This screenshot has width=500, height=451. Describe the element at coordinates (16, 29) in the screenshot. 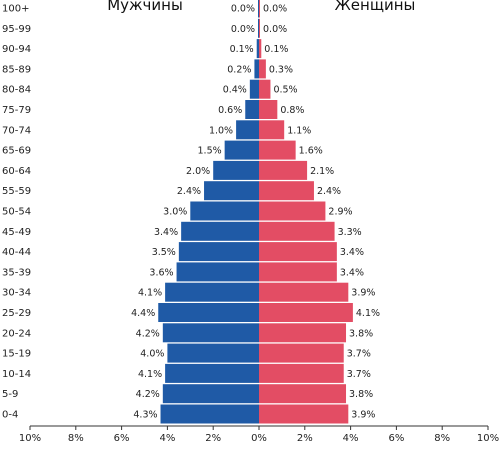

I see `age-label: 95-99` at that location.